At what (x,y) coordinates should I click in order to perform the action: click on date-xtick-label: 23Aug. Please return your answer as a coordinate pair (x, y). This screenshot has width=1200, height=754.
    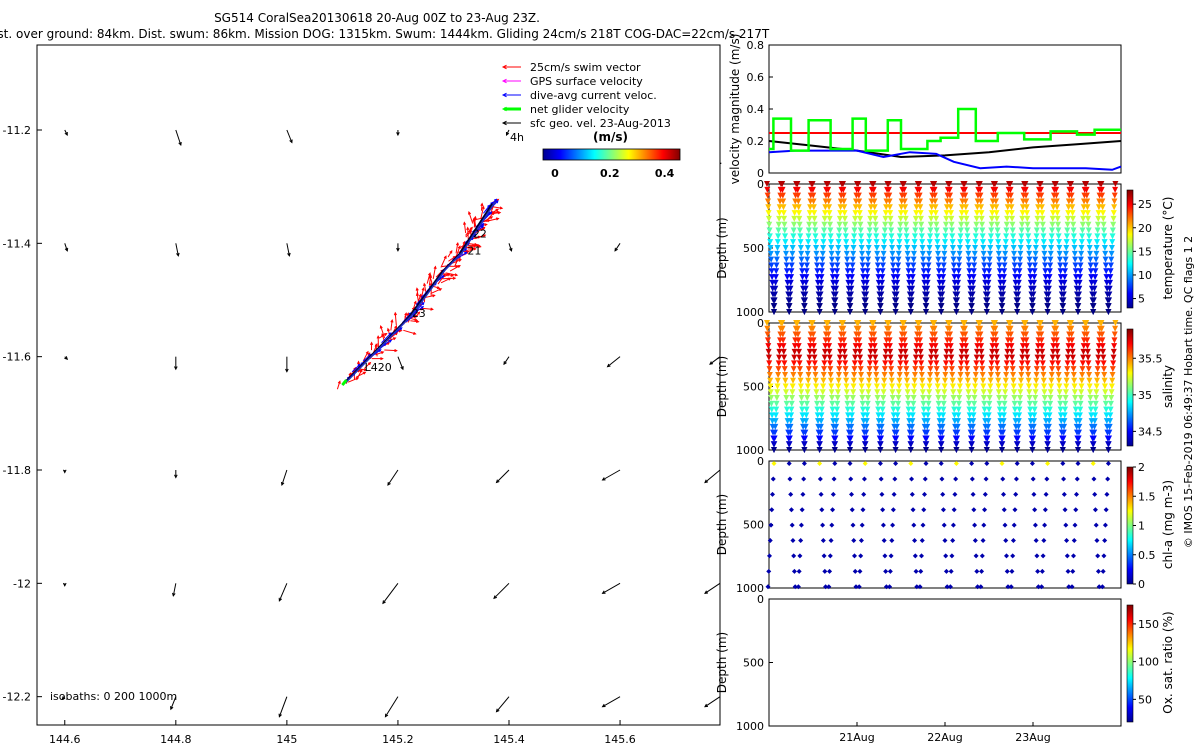
    Looking at the image, I should click on (1032, 737).